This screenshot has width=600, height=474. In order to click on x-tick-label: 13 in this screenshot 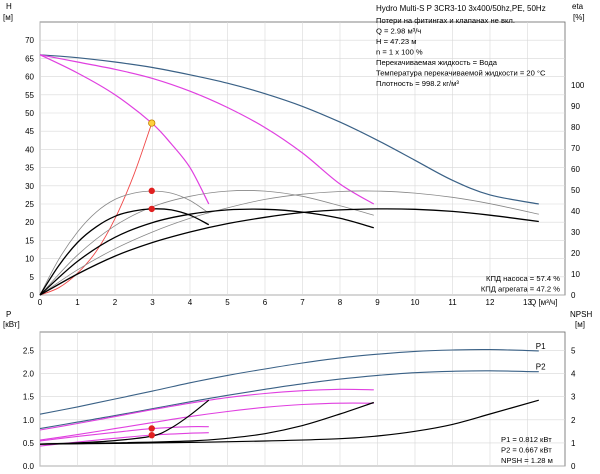, I will do `click(527, 302)`.